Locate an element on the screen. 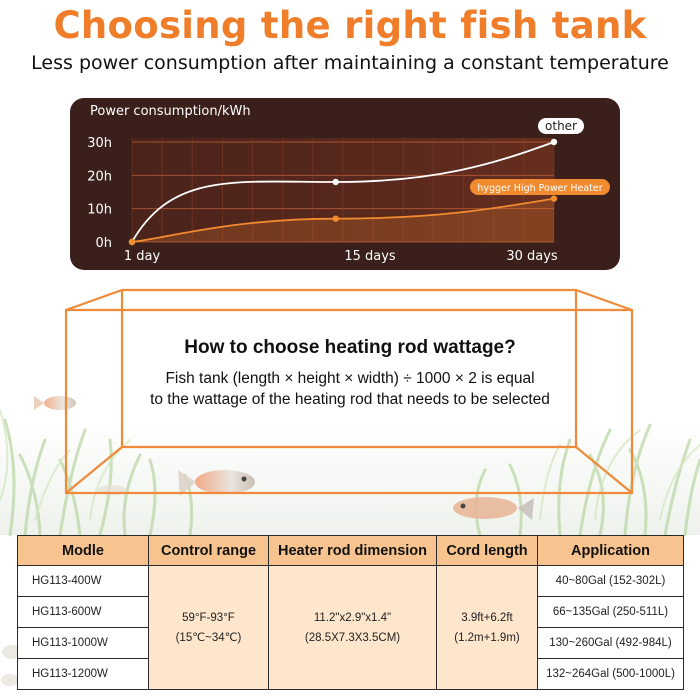 The width and height of the screenshot is (700, 700). x-tick-label: 30 days is located at coordinates (532, 256).